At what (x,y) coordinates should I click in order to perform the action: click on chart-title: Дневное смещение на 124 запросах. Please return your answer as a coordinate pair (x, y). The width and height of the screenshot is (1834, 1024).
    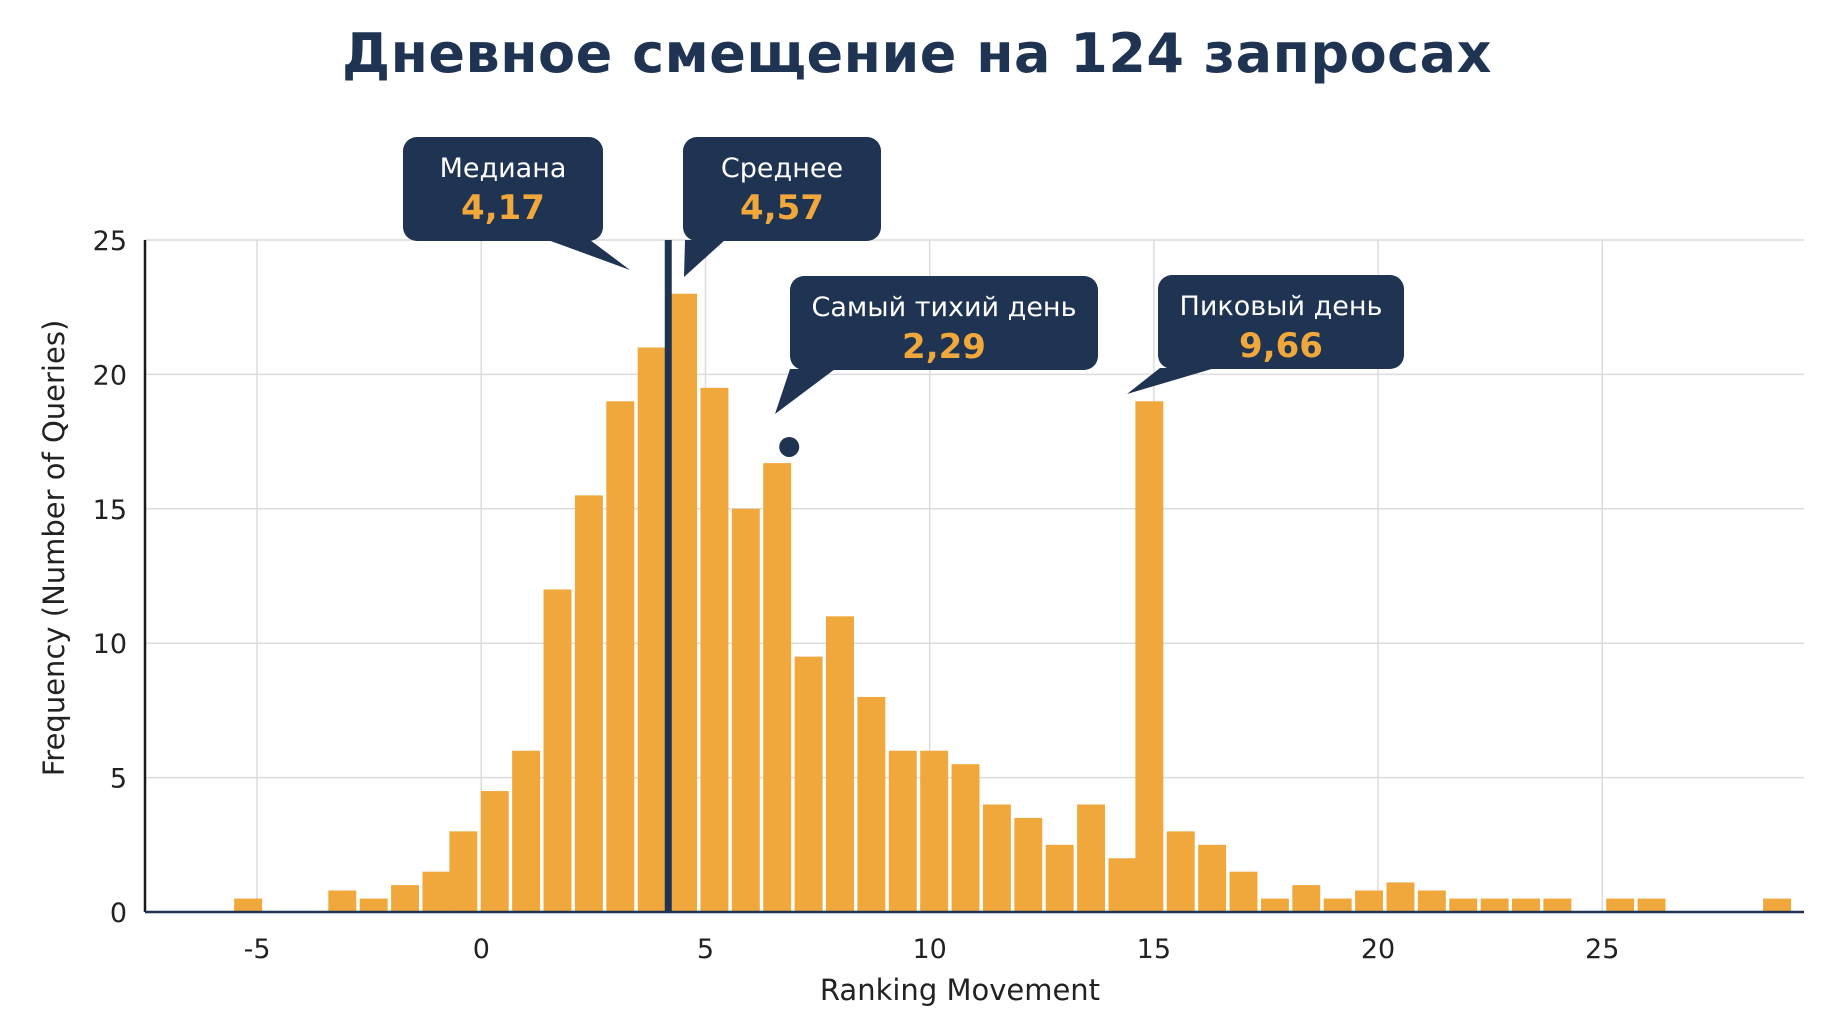
    Looking at the image, I should click on (917, 53).